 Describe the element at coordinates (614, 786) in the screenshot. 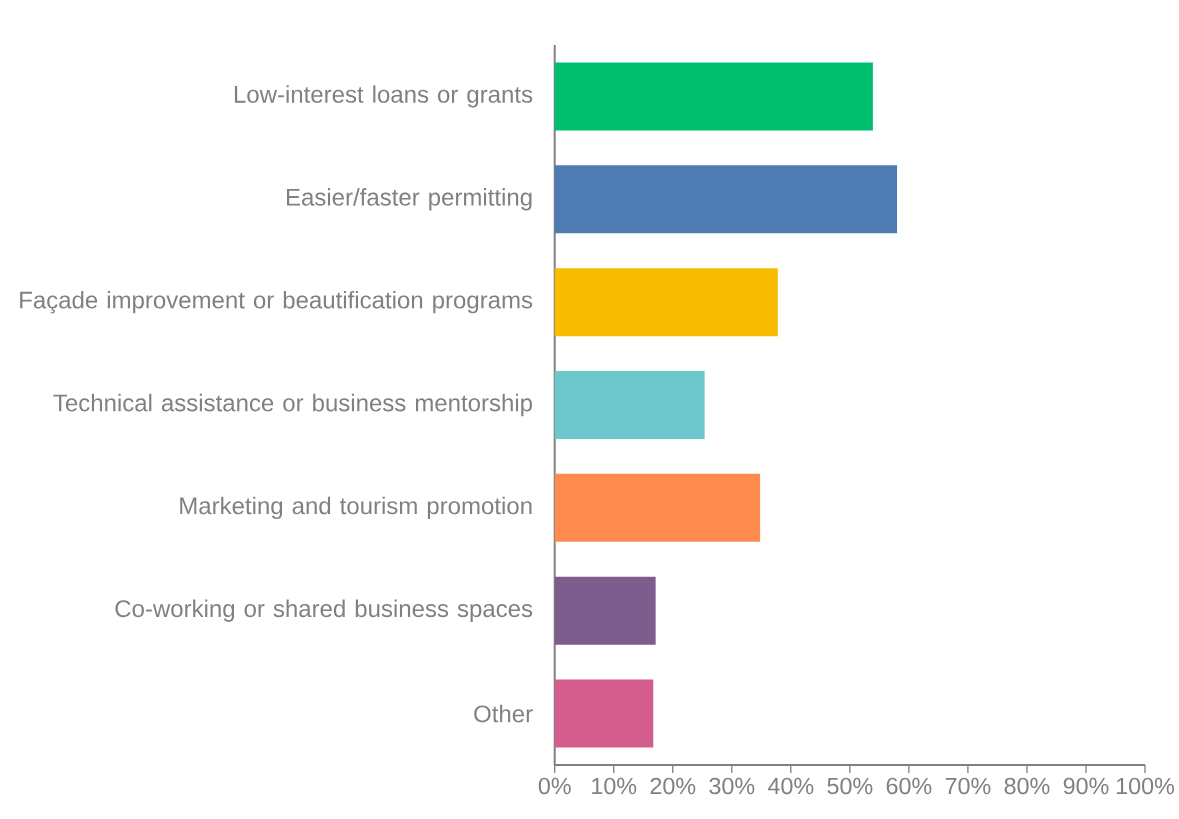

I see `x-tick-label: 10%` at that location.